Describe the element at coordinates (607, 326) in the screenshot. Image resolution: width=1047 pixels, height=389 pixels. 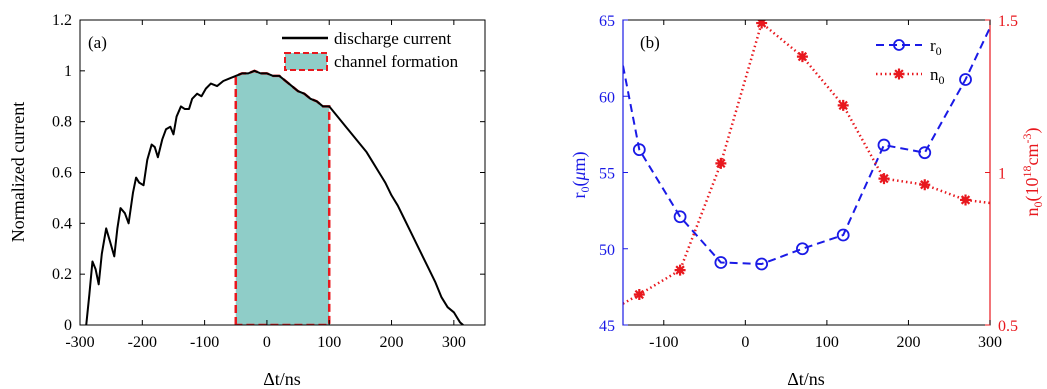
I see `panel-b-left-y-tick-label: 45` at that location.